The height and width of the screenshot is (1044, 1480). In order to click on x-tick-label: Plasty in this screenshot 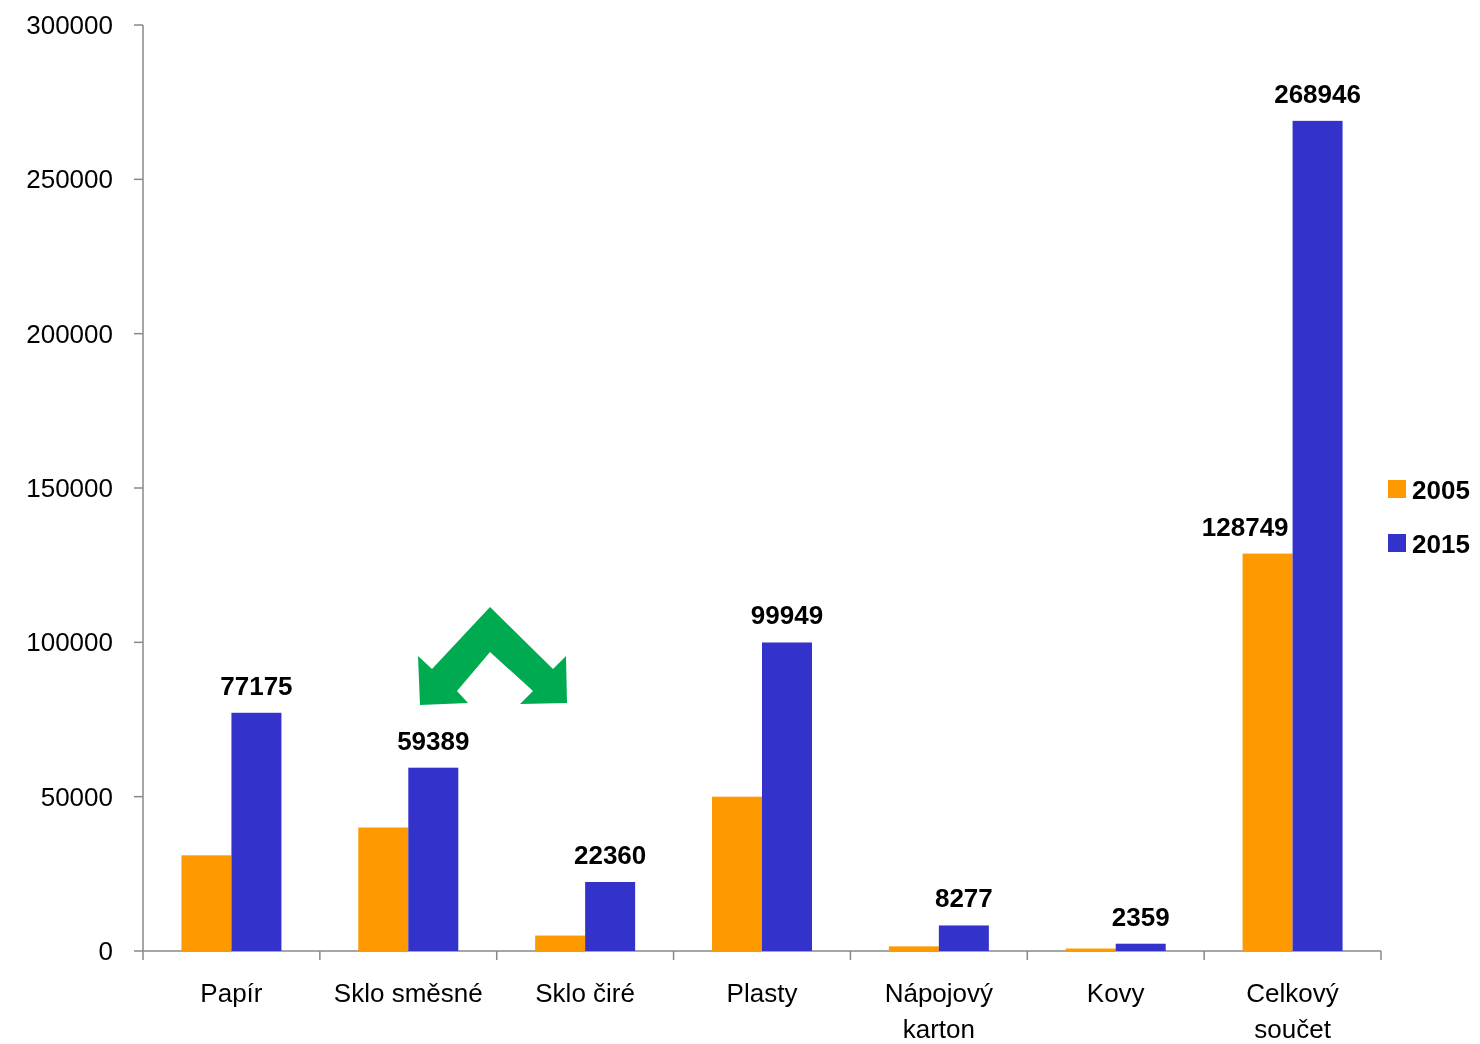, I will do `click(762, 993)`.